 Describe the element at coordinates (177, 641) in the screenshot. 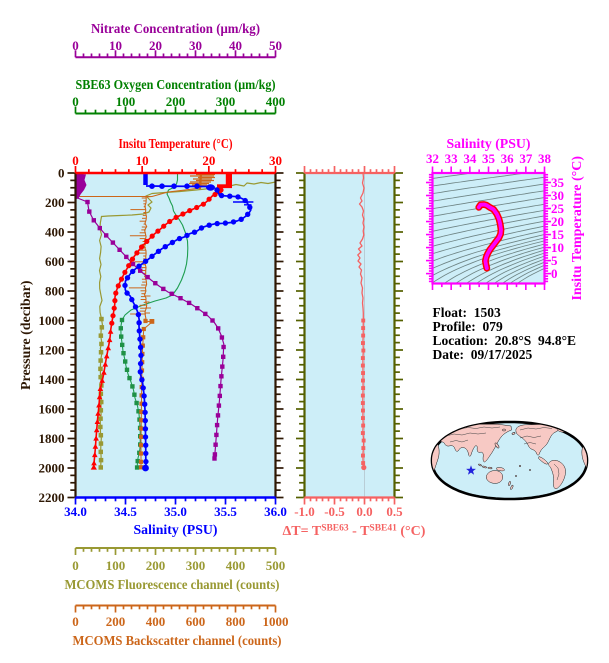

I see `svg-text:MCOMS Backscatter channel (cou: MCOMS Backscatter channel (counts)` at that location.